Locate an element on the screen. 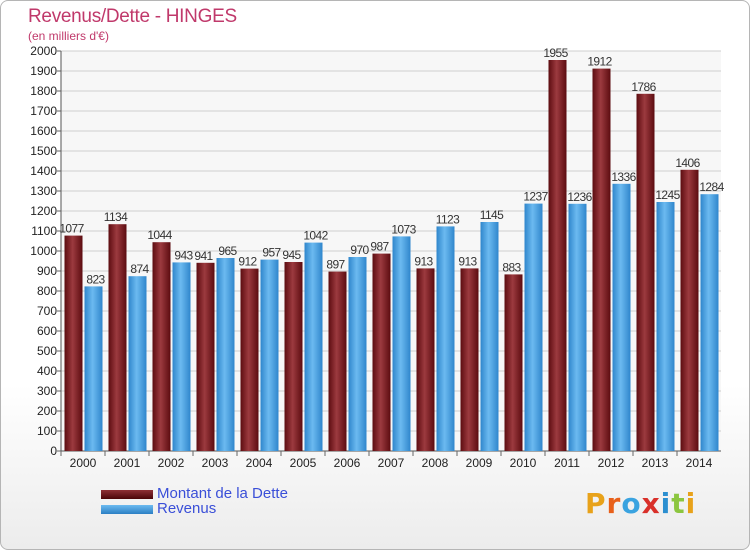 The width and height of the screenshot is (750, 550). y-tick-label: 1800 is located at coordinates (43, 91).